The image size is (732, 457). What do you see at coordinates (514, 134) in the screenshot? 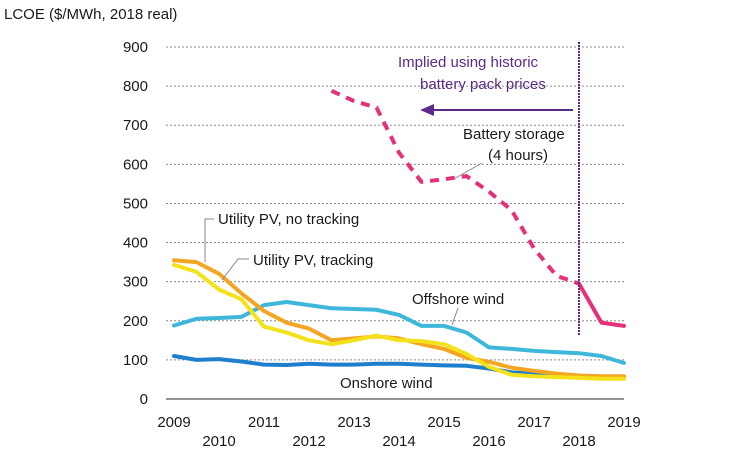
I see `annotation-battery-line1: Battery storage` at bounding box center [514, 134].